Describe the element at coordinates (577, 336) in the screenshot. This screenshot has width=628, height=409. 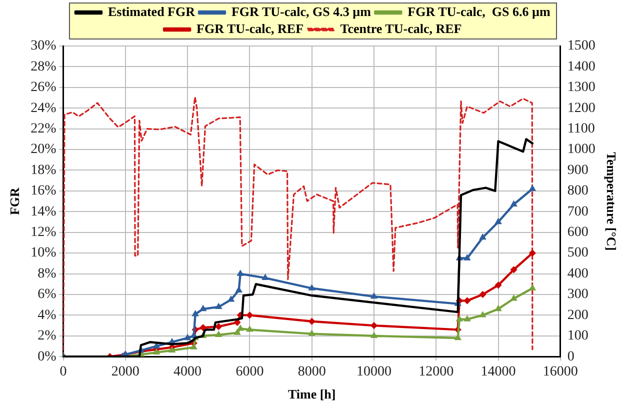
I see `y2-tick-label: 100` at that location.